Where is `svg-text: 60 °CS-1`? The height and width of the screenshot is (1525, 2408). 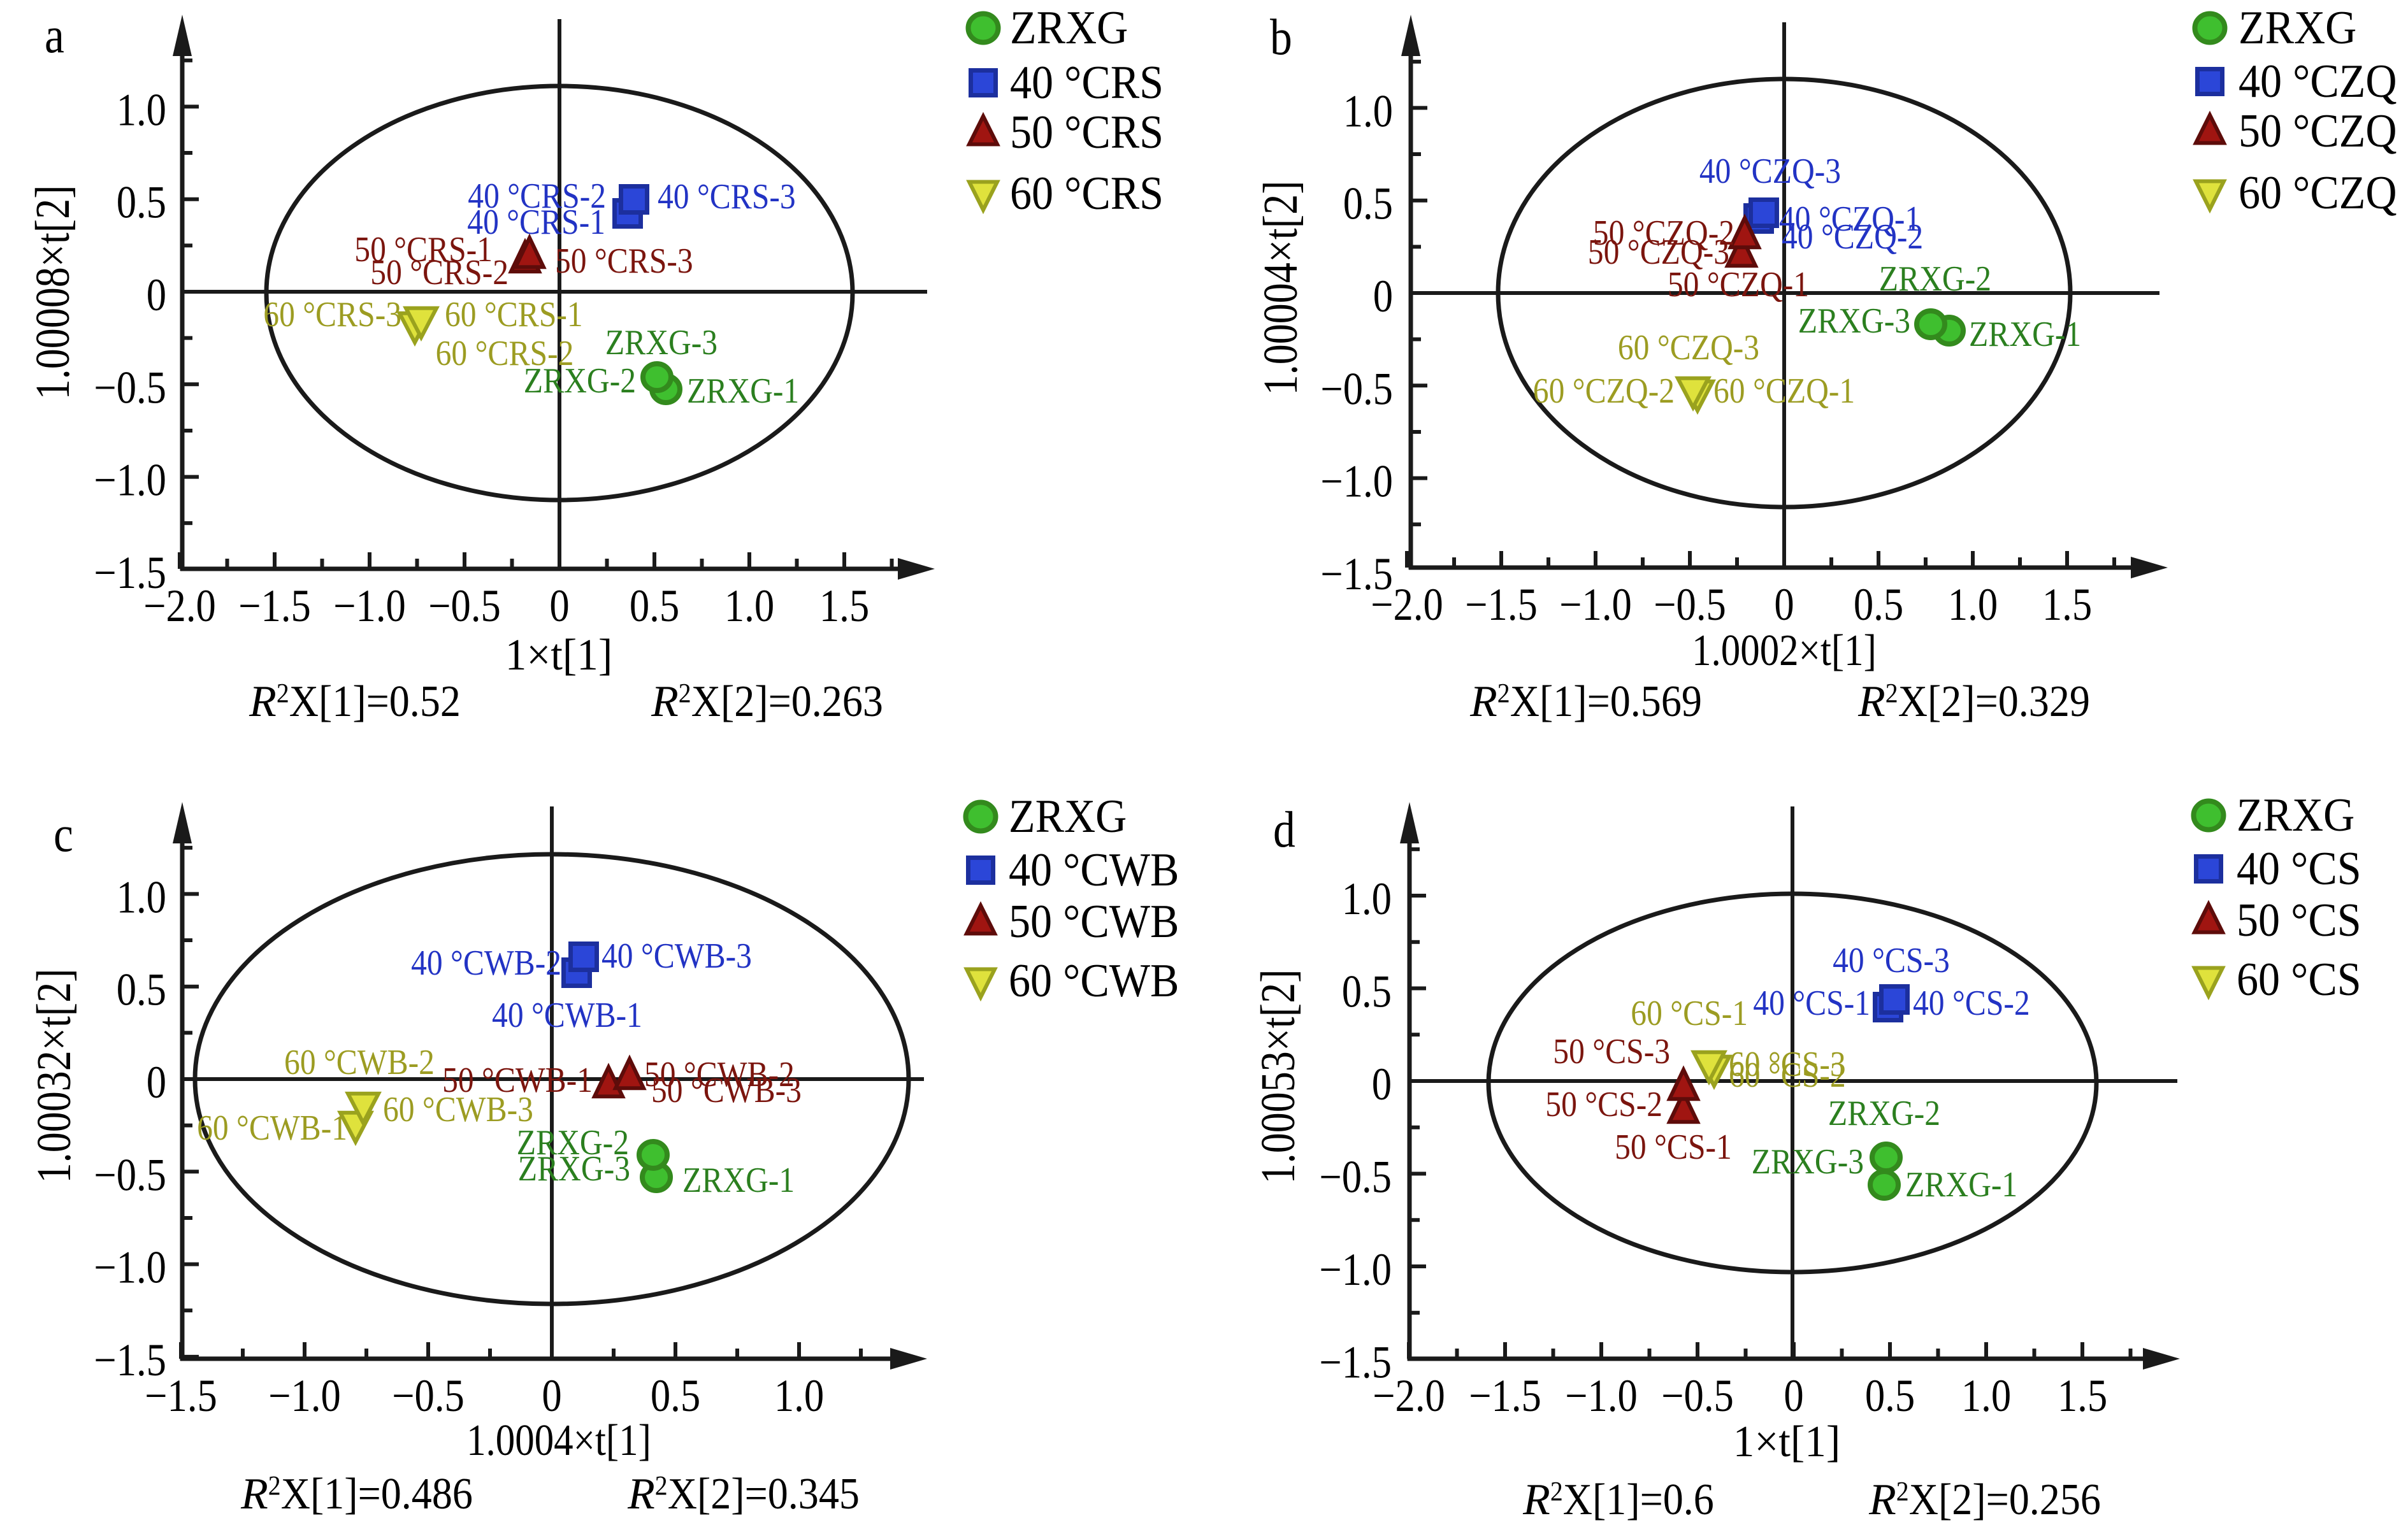 svg-text: 60 °CS-1 is located at coordinates (1690, 1013).